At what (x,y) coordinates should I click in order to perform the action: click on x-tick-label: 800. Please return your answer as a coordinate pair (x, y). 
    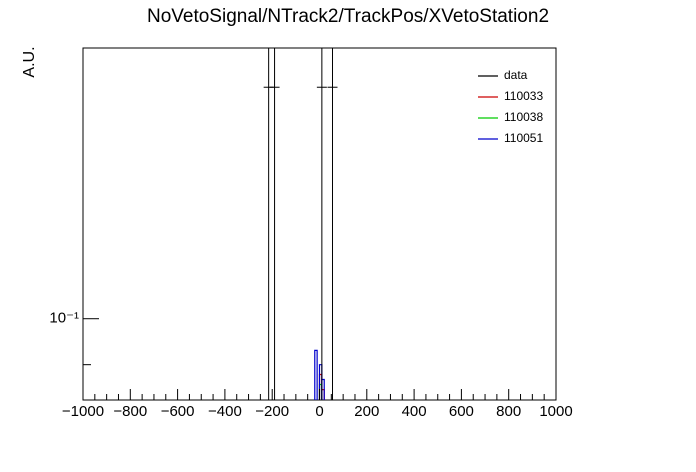
    Looking at the image, I should click on (508, 411).